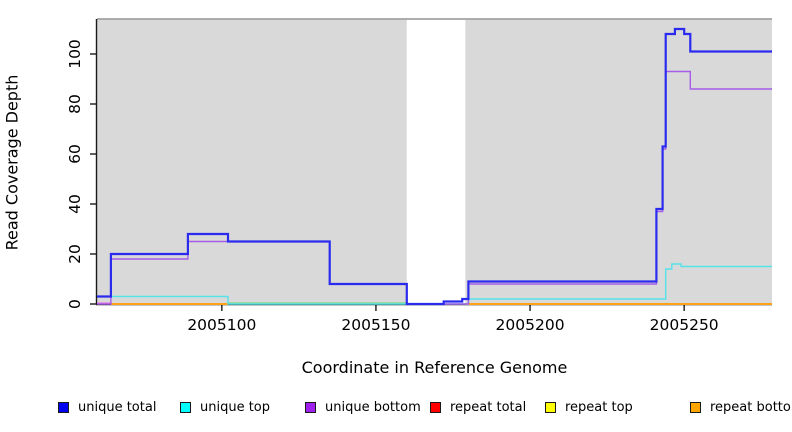 Image resolution: width=792 pixels, height=432 pixels. Describe the element at coordinates (185, 407) in the screenshot. I see `unique-top-swatch-icon` at that location.